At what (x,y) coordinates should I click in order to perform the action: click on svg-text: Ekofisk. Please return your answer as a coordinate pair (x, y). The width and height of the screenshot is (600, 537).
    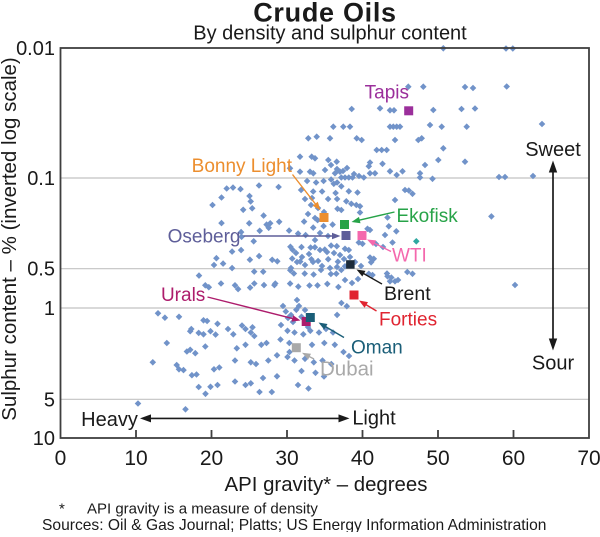
    Looking at the image, I should click on (428, 216).